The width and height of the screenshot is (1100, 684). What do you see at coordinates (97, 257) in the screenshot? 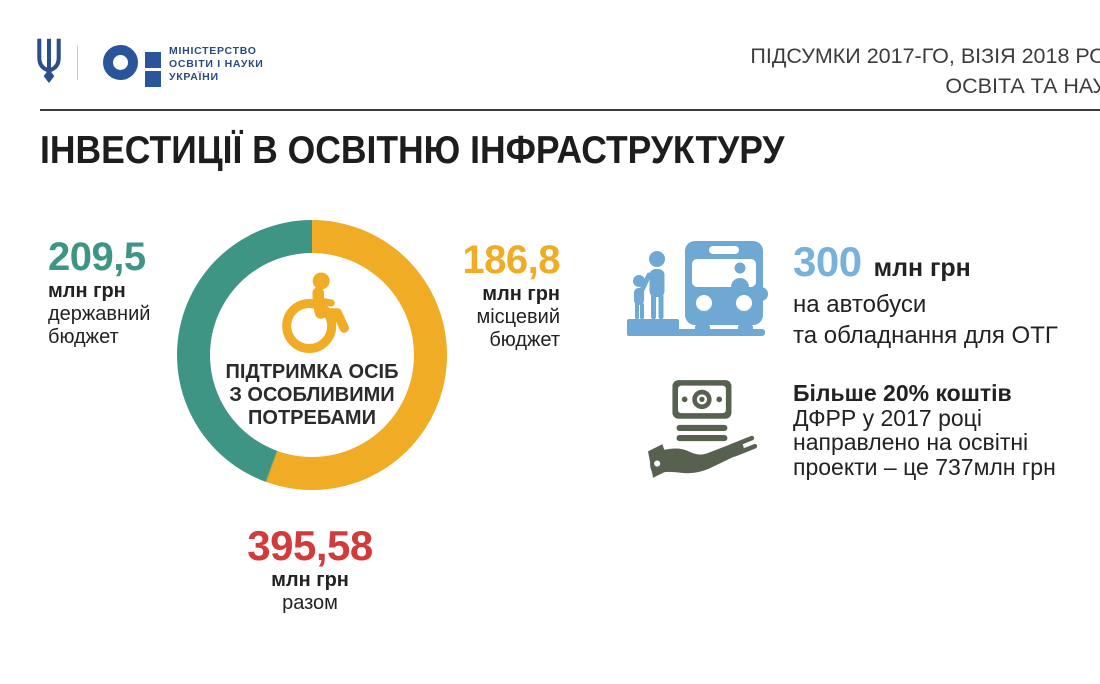
I see `stat-value: 209,5` at bounding box center [97, 257].